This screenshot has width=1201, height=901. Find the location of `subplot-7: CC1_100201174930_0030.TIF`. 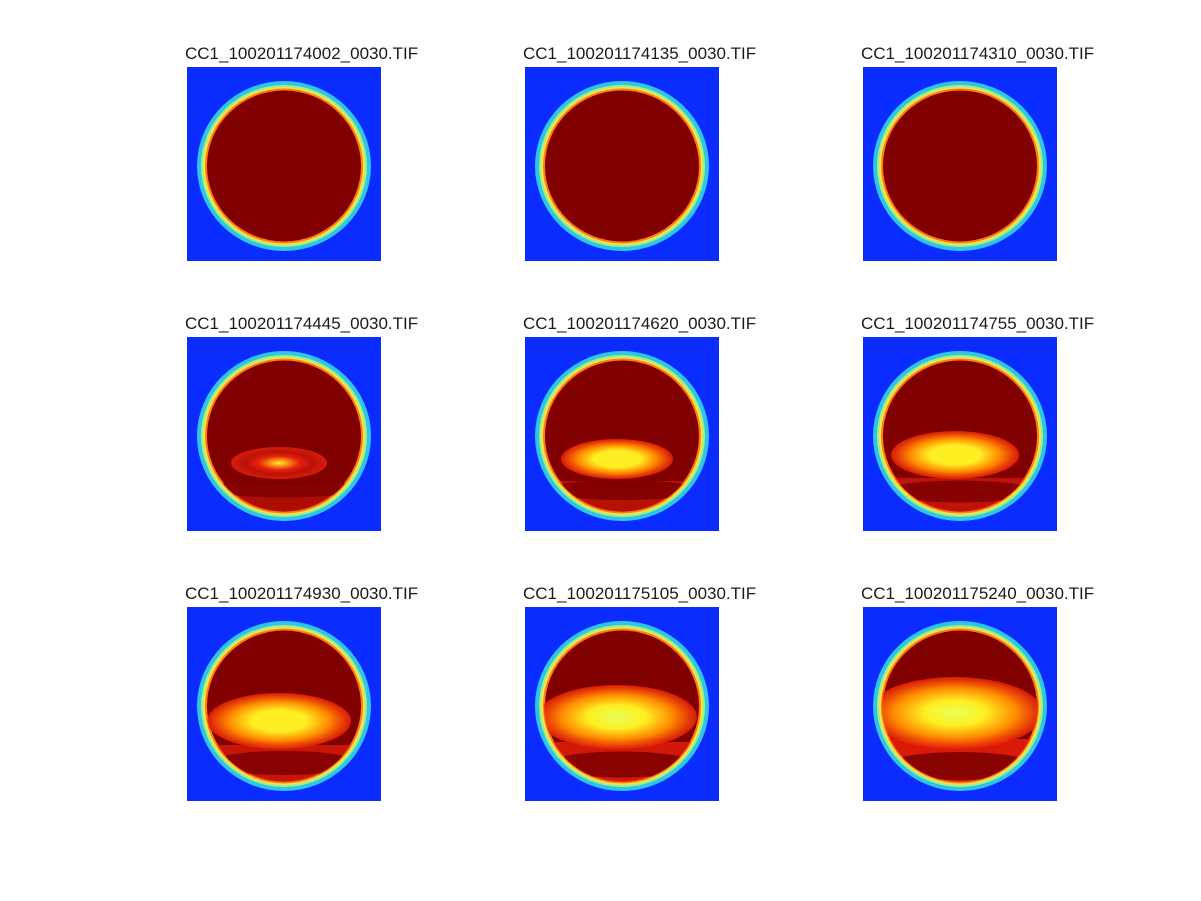

subplot-7: CC1_100201174930_0030.TIF is located at coordinates (320, 694).